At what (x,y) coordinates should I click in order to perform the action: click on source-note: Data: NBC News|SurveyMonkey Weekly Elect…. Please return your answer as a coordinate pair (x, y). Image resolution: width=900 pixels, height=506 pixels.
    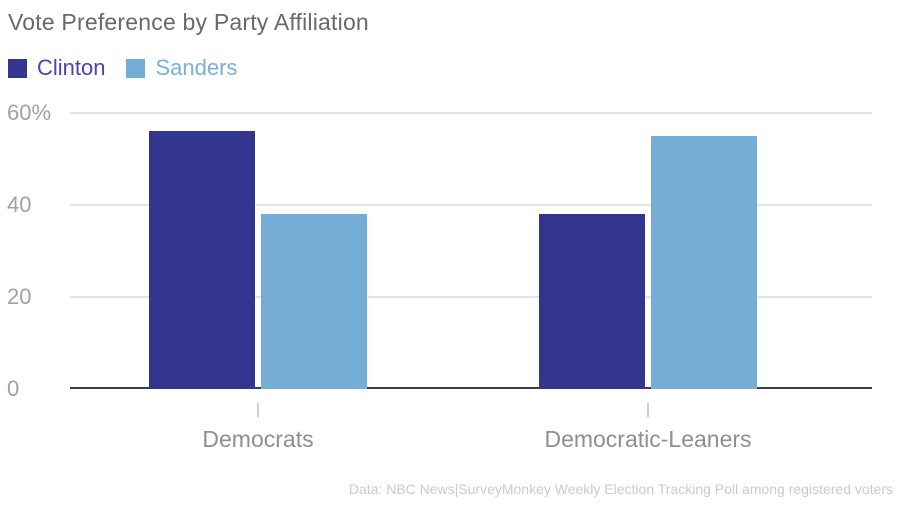
    Looking at the image, I should click on (620, 489).